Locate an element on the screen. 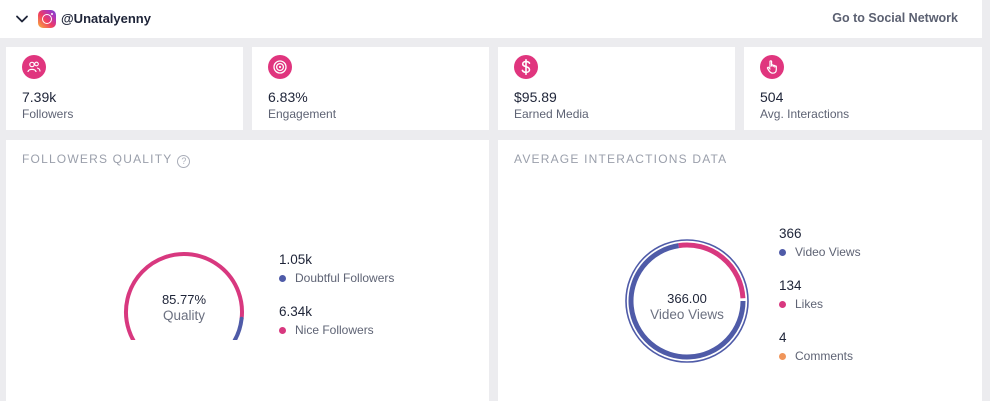 This screenshot has height=401, width=990. legend-item-comments: 4 Comments is located at coordinates (816, 346).